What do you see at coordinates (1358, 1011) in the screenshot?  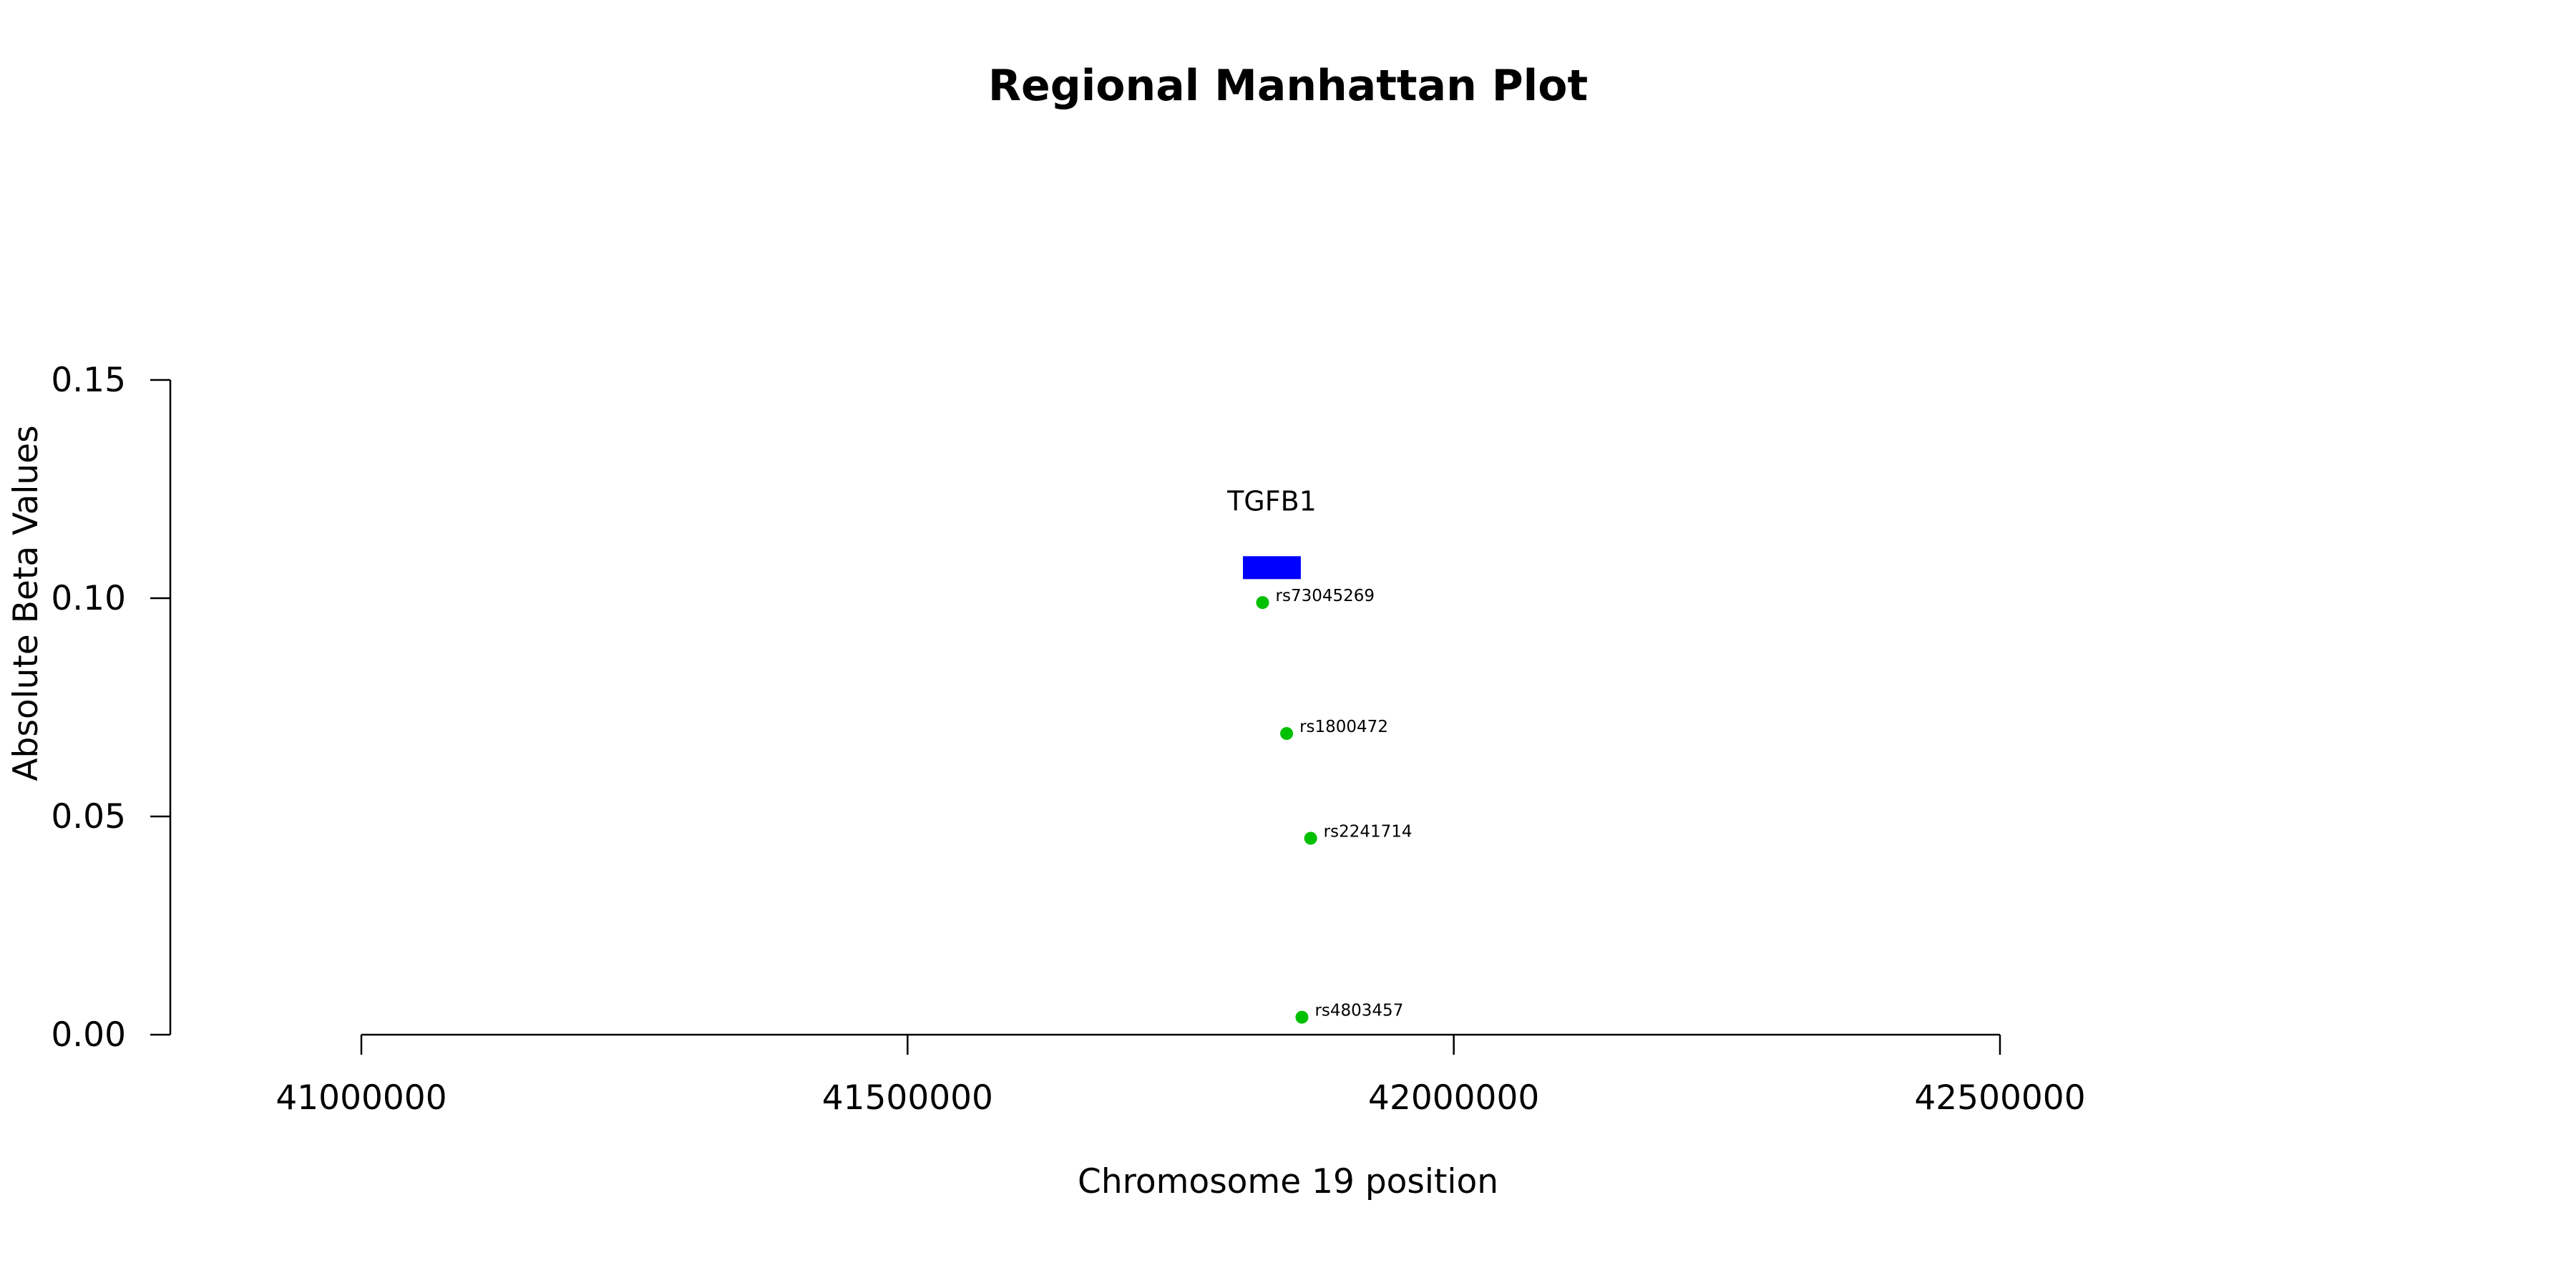 I see `snp-label: rs4803457` at bounding box center [1358, 1011].